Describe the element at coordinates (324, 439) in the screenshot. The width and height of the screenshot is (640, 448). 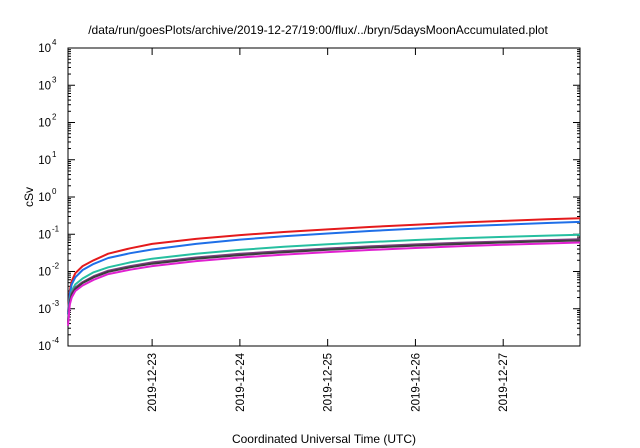
I see `x-axis-label: Coordinated Universal Time (UTC)` at that location.